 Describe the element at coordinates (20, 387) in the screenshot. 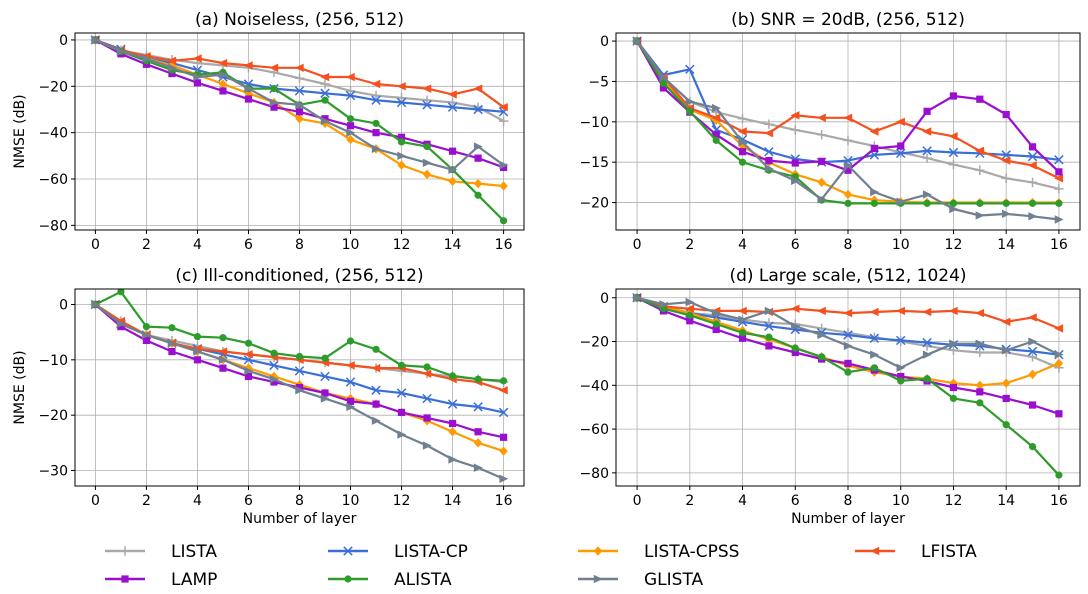

I see `y-axis-label: NMSE (dB)` at that location.